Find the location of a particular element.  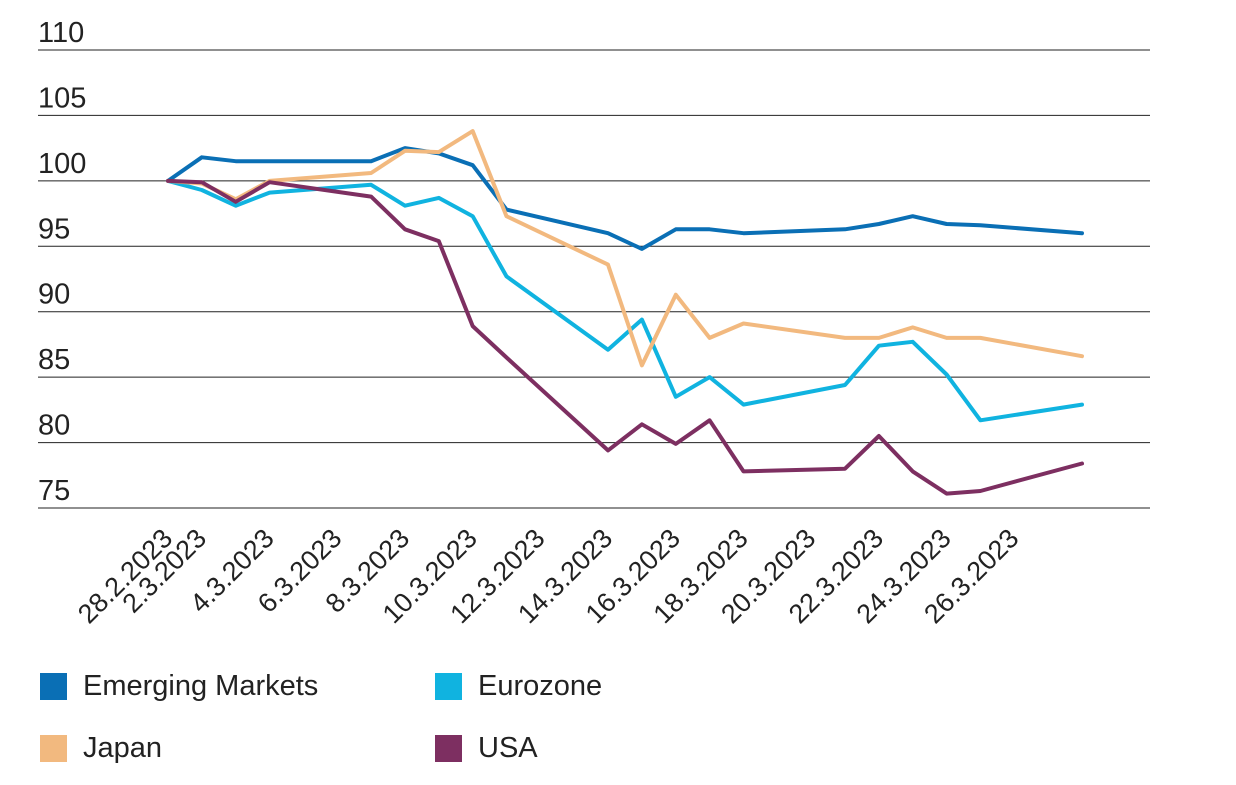

legend-item-usa: USA is located at coordinates (486, 748).